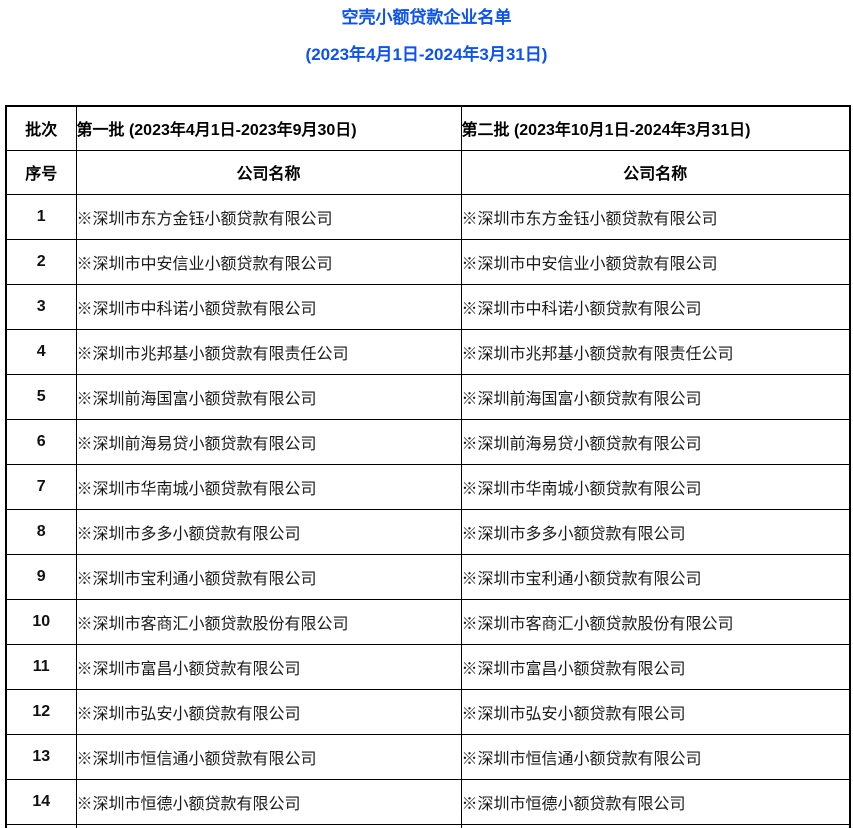 The width and height of the screenshot is (853, 828). I want to click on table-row: 12 ※深圳市弘安小额贷款有限公司 ※深圳市弘安小额贷款有限公司, so click(428, 711).